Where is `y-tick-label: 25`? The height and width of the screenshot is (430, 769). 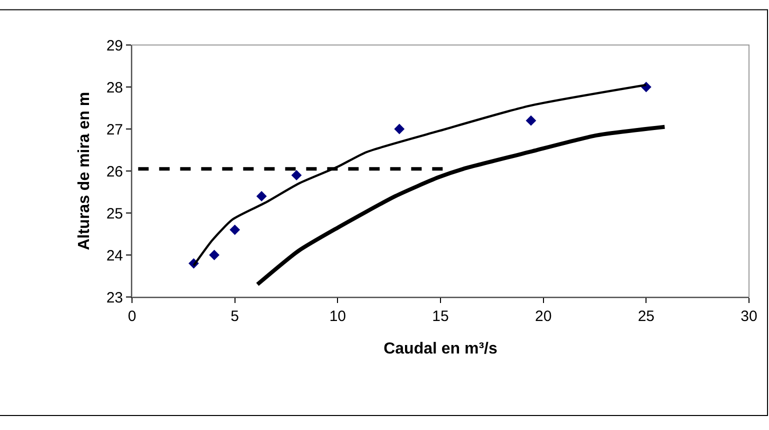
y-tick-label: 25 is located at coordinates (114, 213).